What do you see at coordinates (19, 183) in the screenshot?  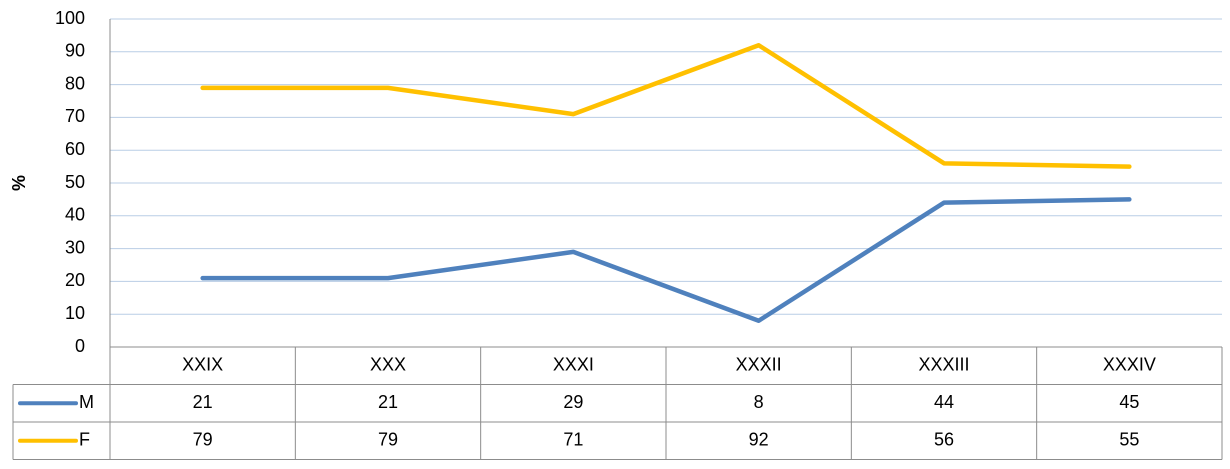 I see `y-axis-label: %` at bounding box center [19, 183].